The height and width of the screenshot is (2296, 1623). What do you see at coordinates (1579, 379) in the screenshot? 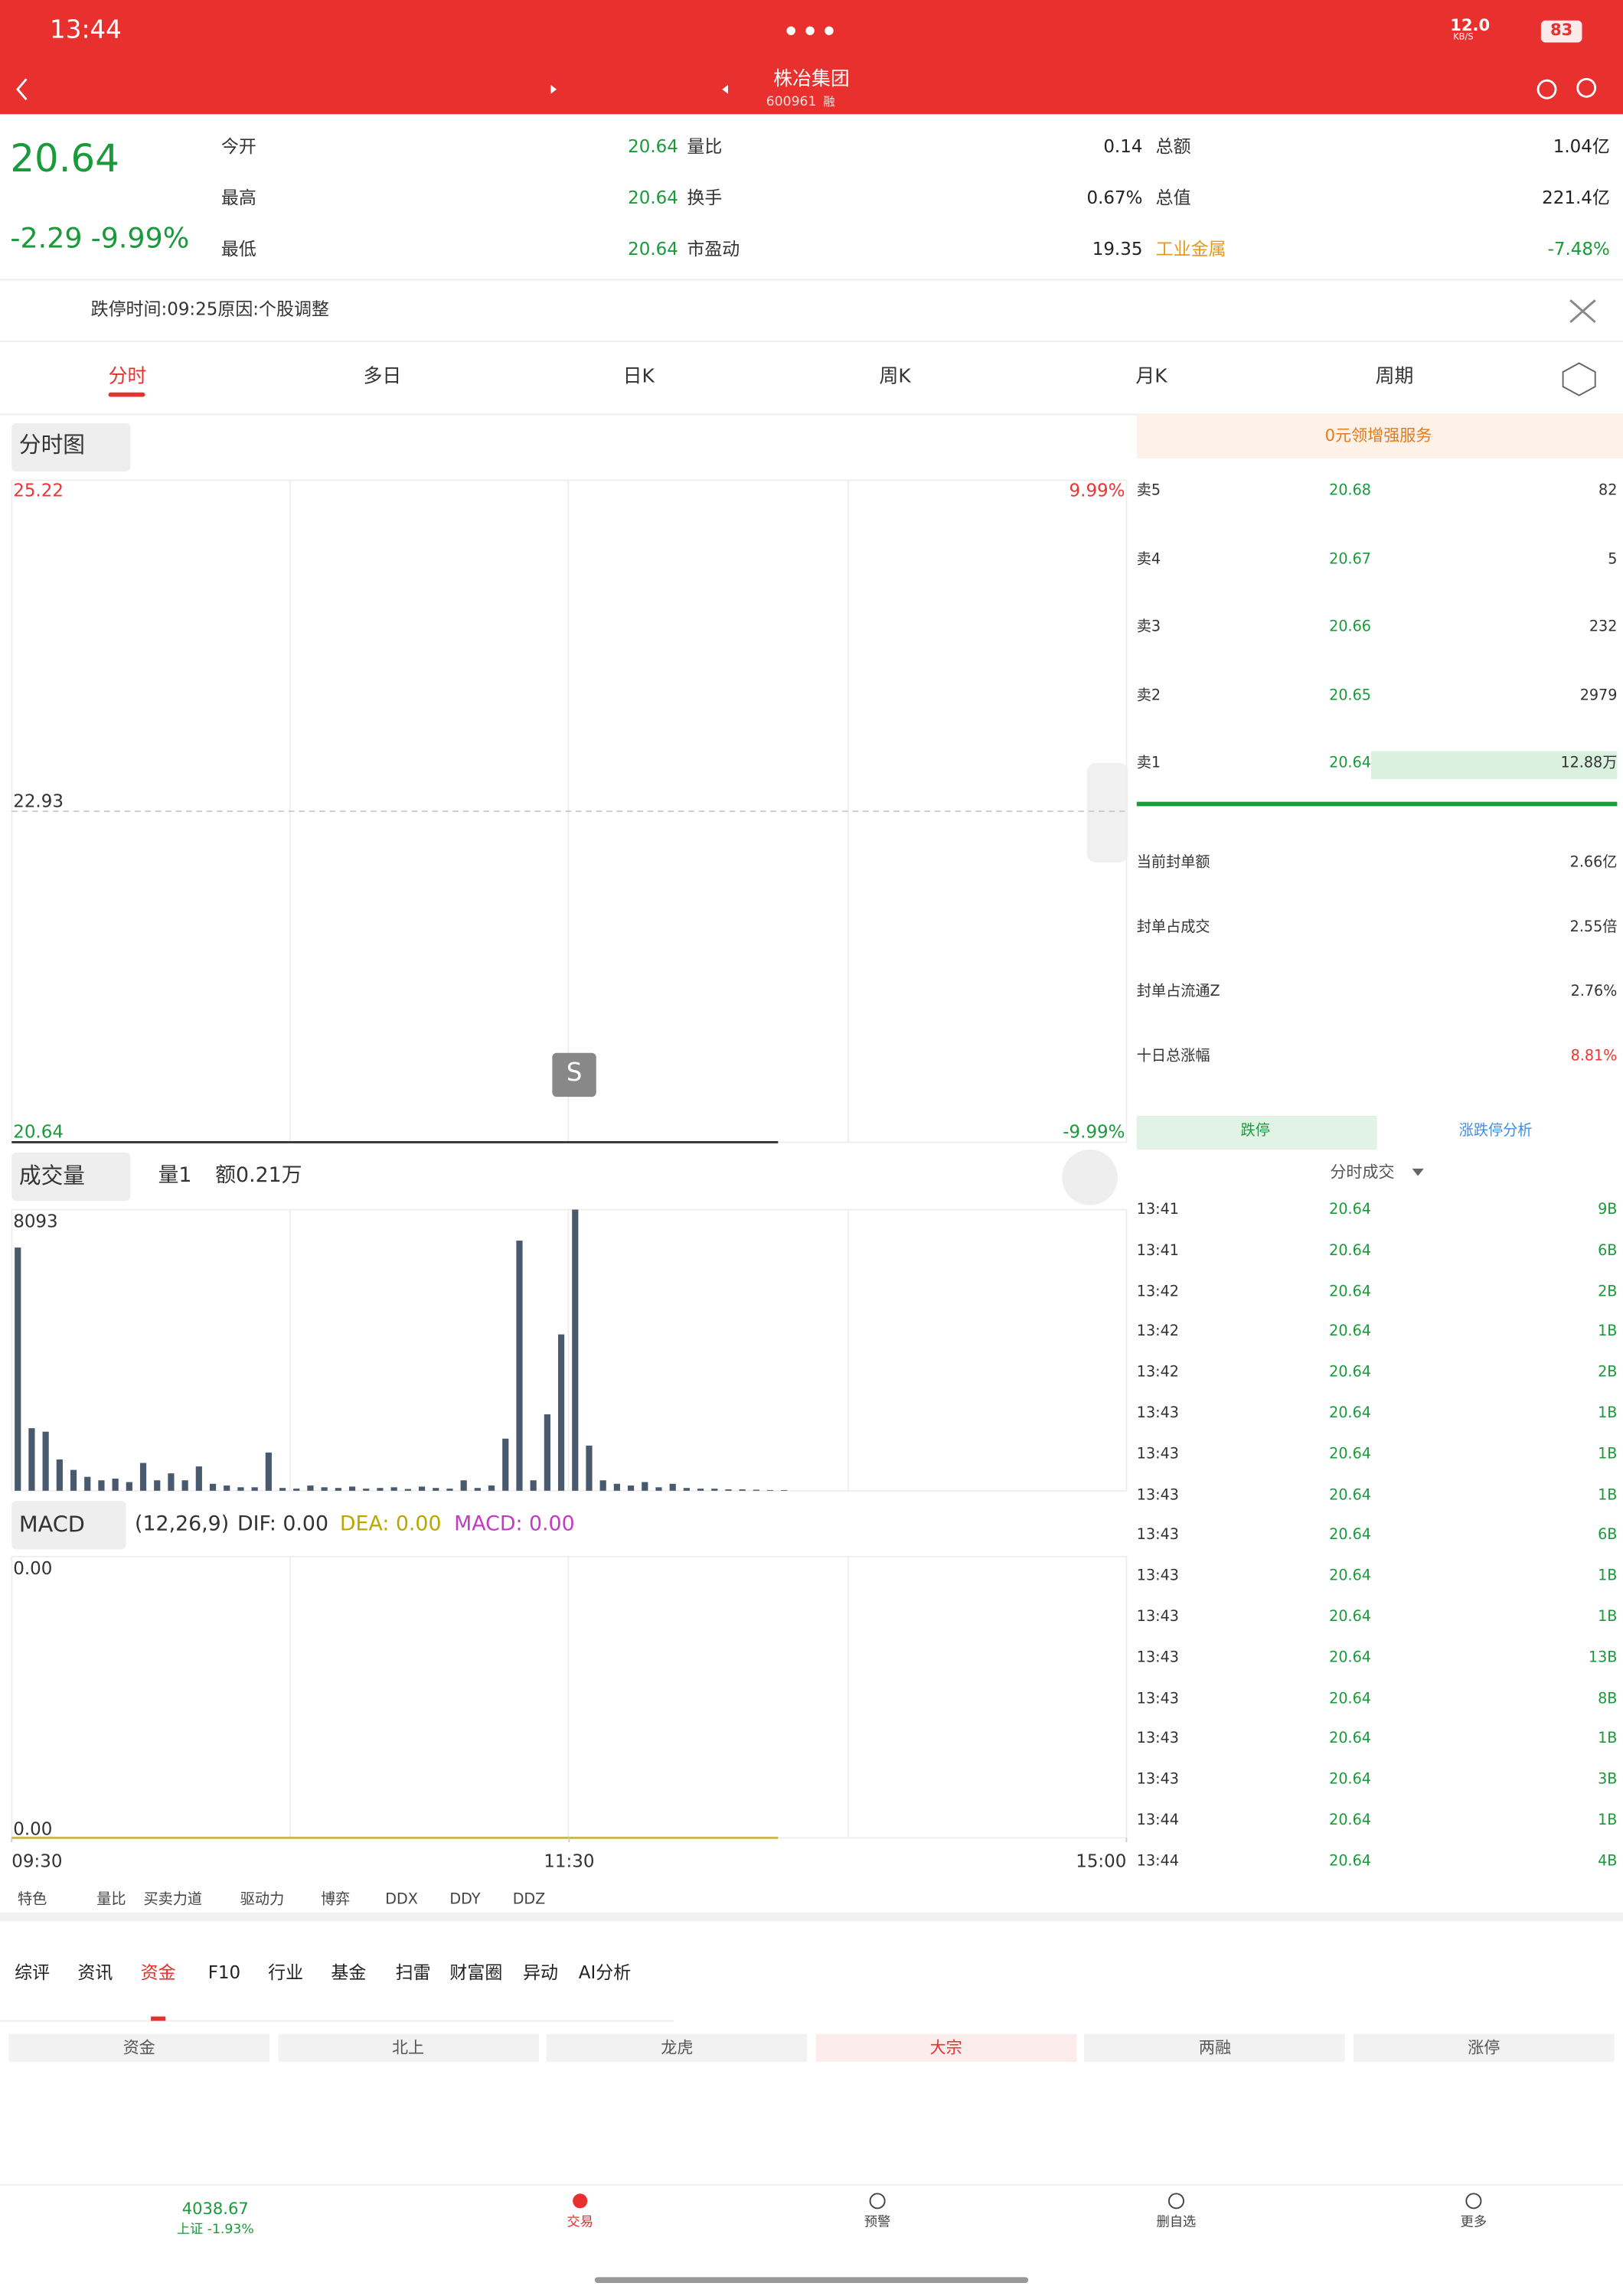
I see `settings-icon` at bounding box center [1579, 379].